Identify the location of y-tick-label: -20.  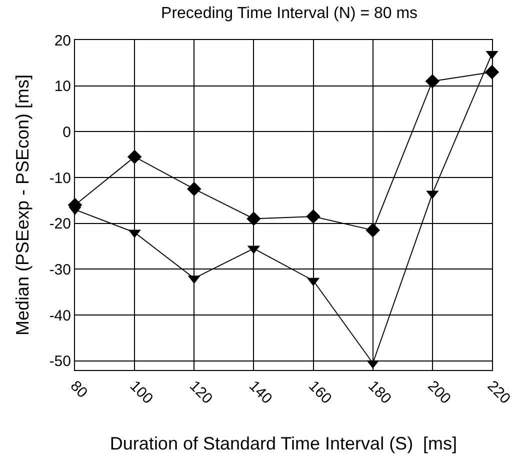
(60, 224).